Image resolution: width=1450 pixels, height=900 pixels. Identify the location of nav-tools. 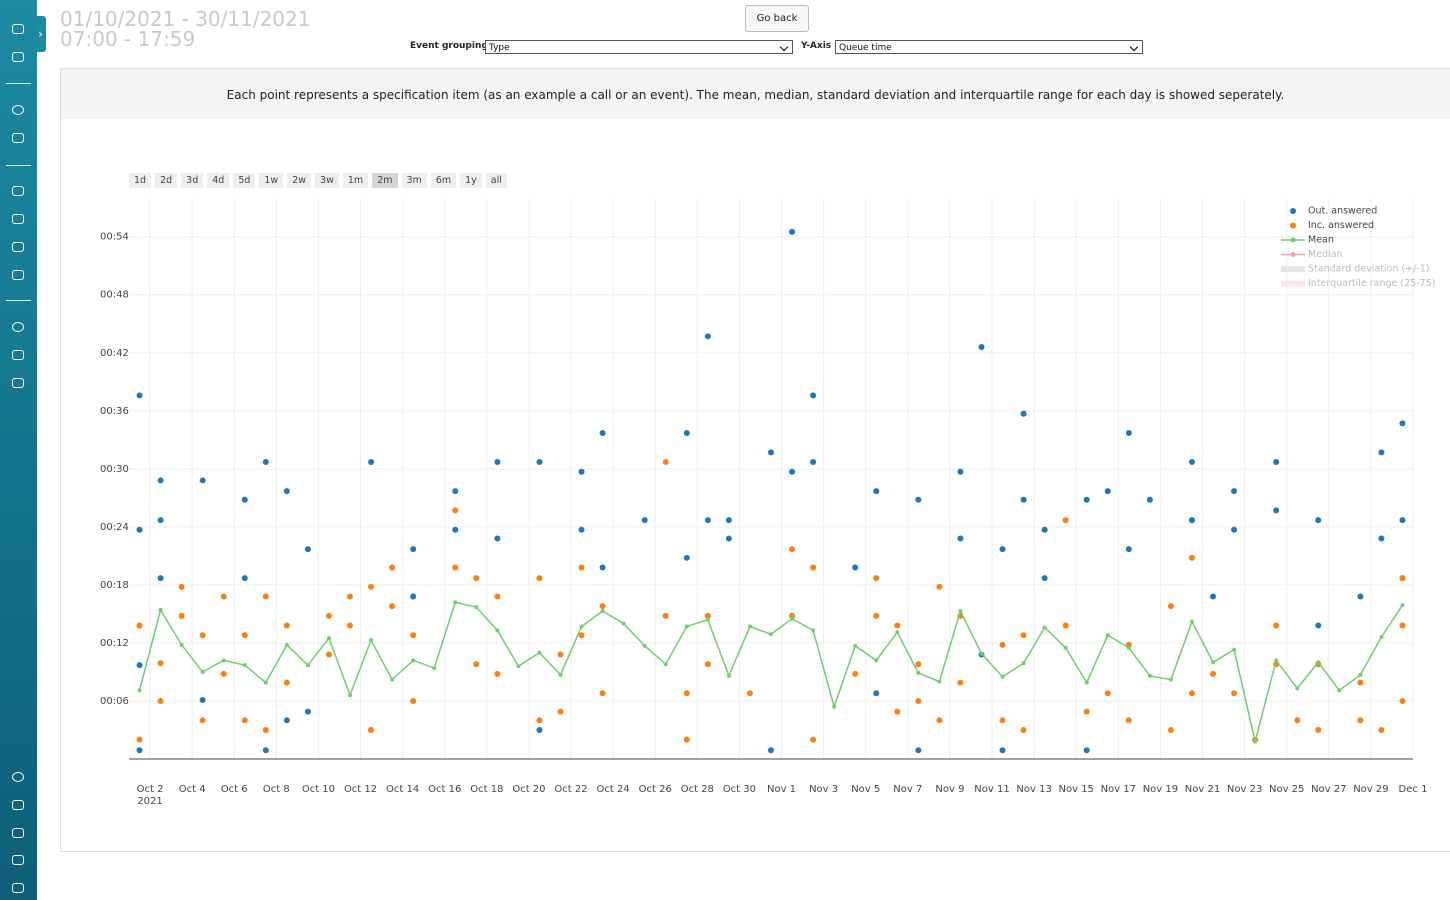
(18, 355).